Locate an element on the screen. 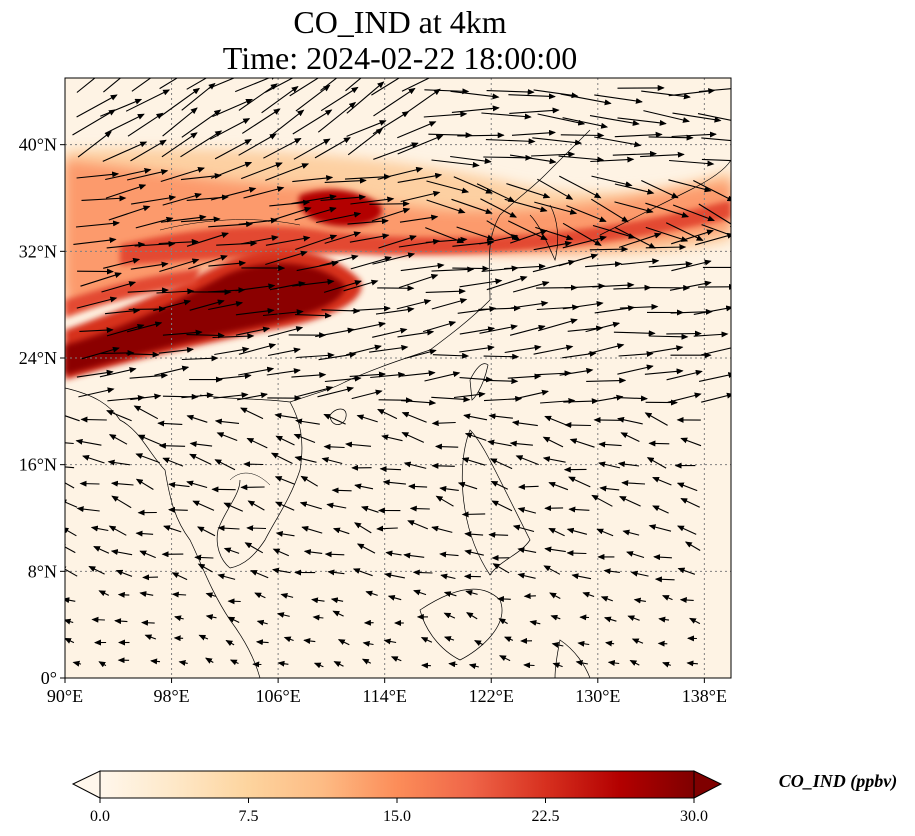  longitude-axis: 90°E 98°E 106°E 114°E 122°E 130°E 138°E is located at coordinates (387, 692).